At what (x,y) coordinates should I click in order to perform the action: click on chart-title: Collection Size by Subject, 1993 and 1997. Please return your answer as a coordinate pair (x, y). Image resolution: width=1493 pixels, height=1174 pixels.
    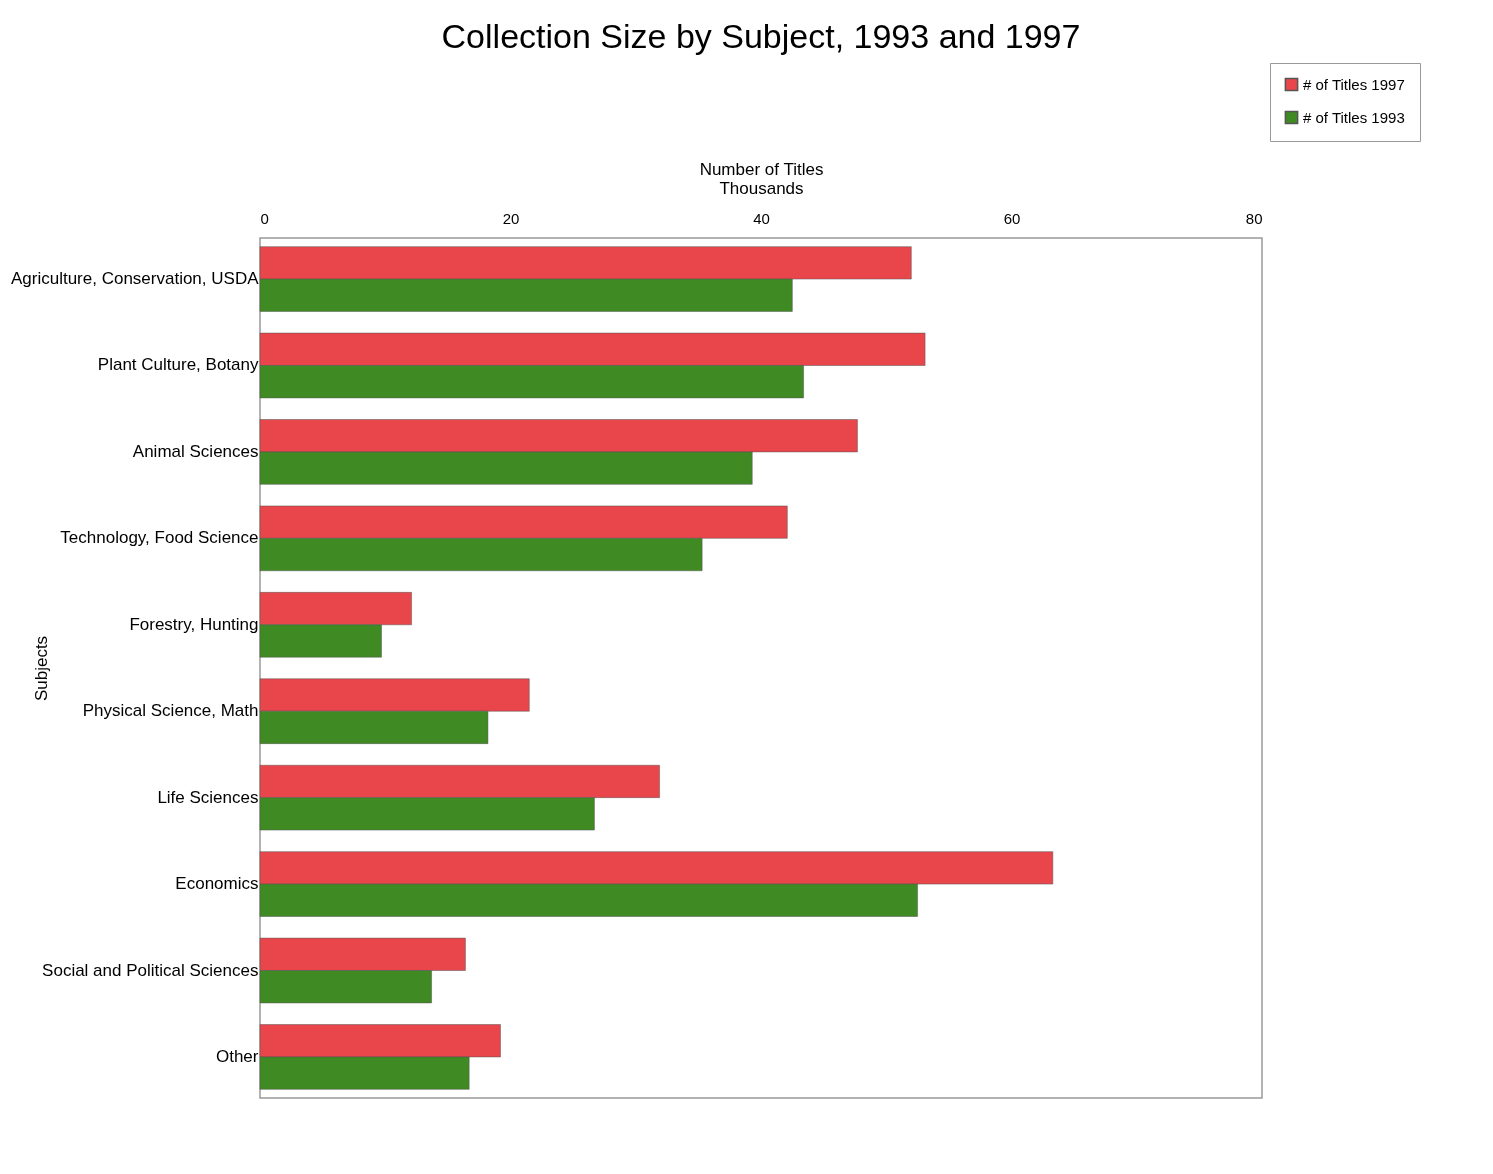
    Looking at the image, I should click on (761, 35).